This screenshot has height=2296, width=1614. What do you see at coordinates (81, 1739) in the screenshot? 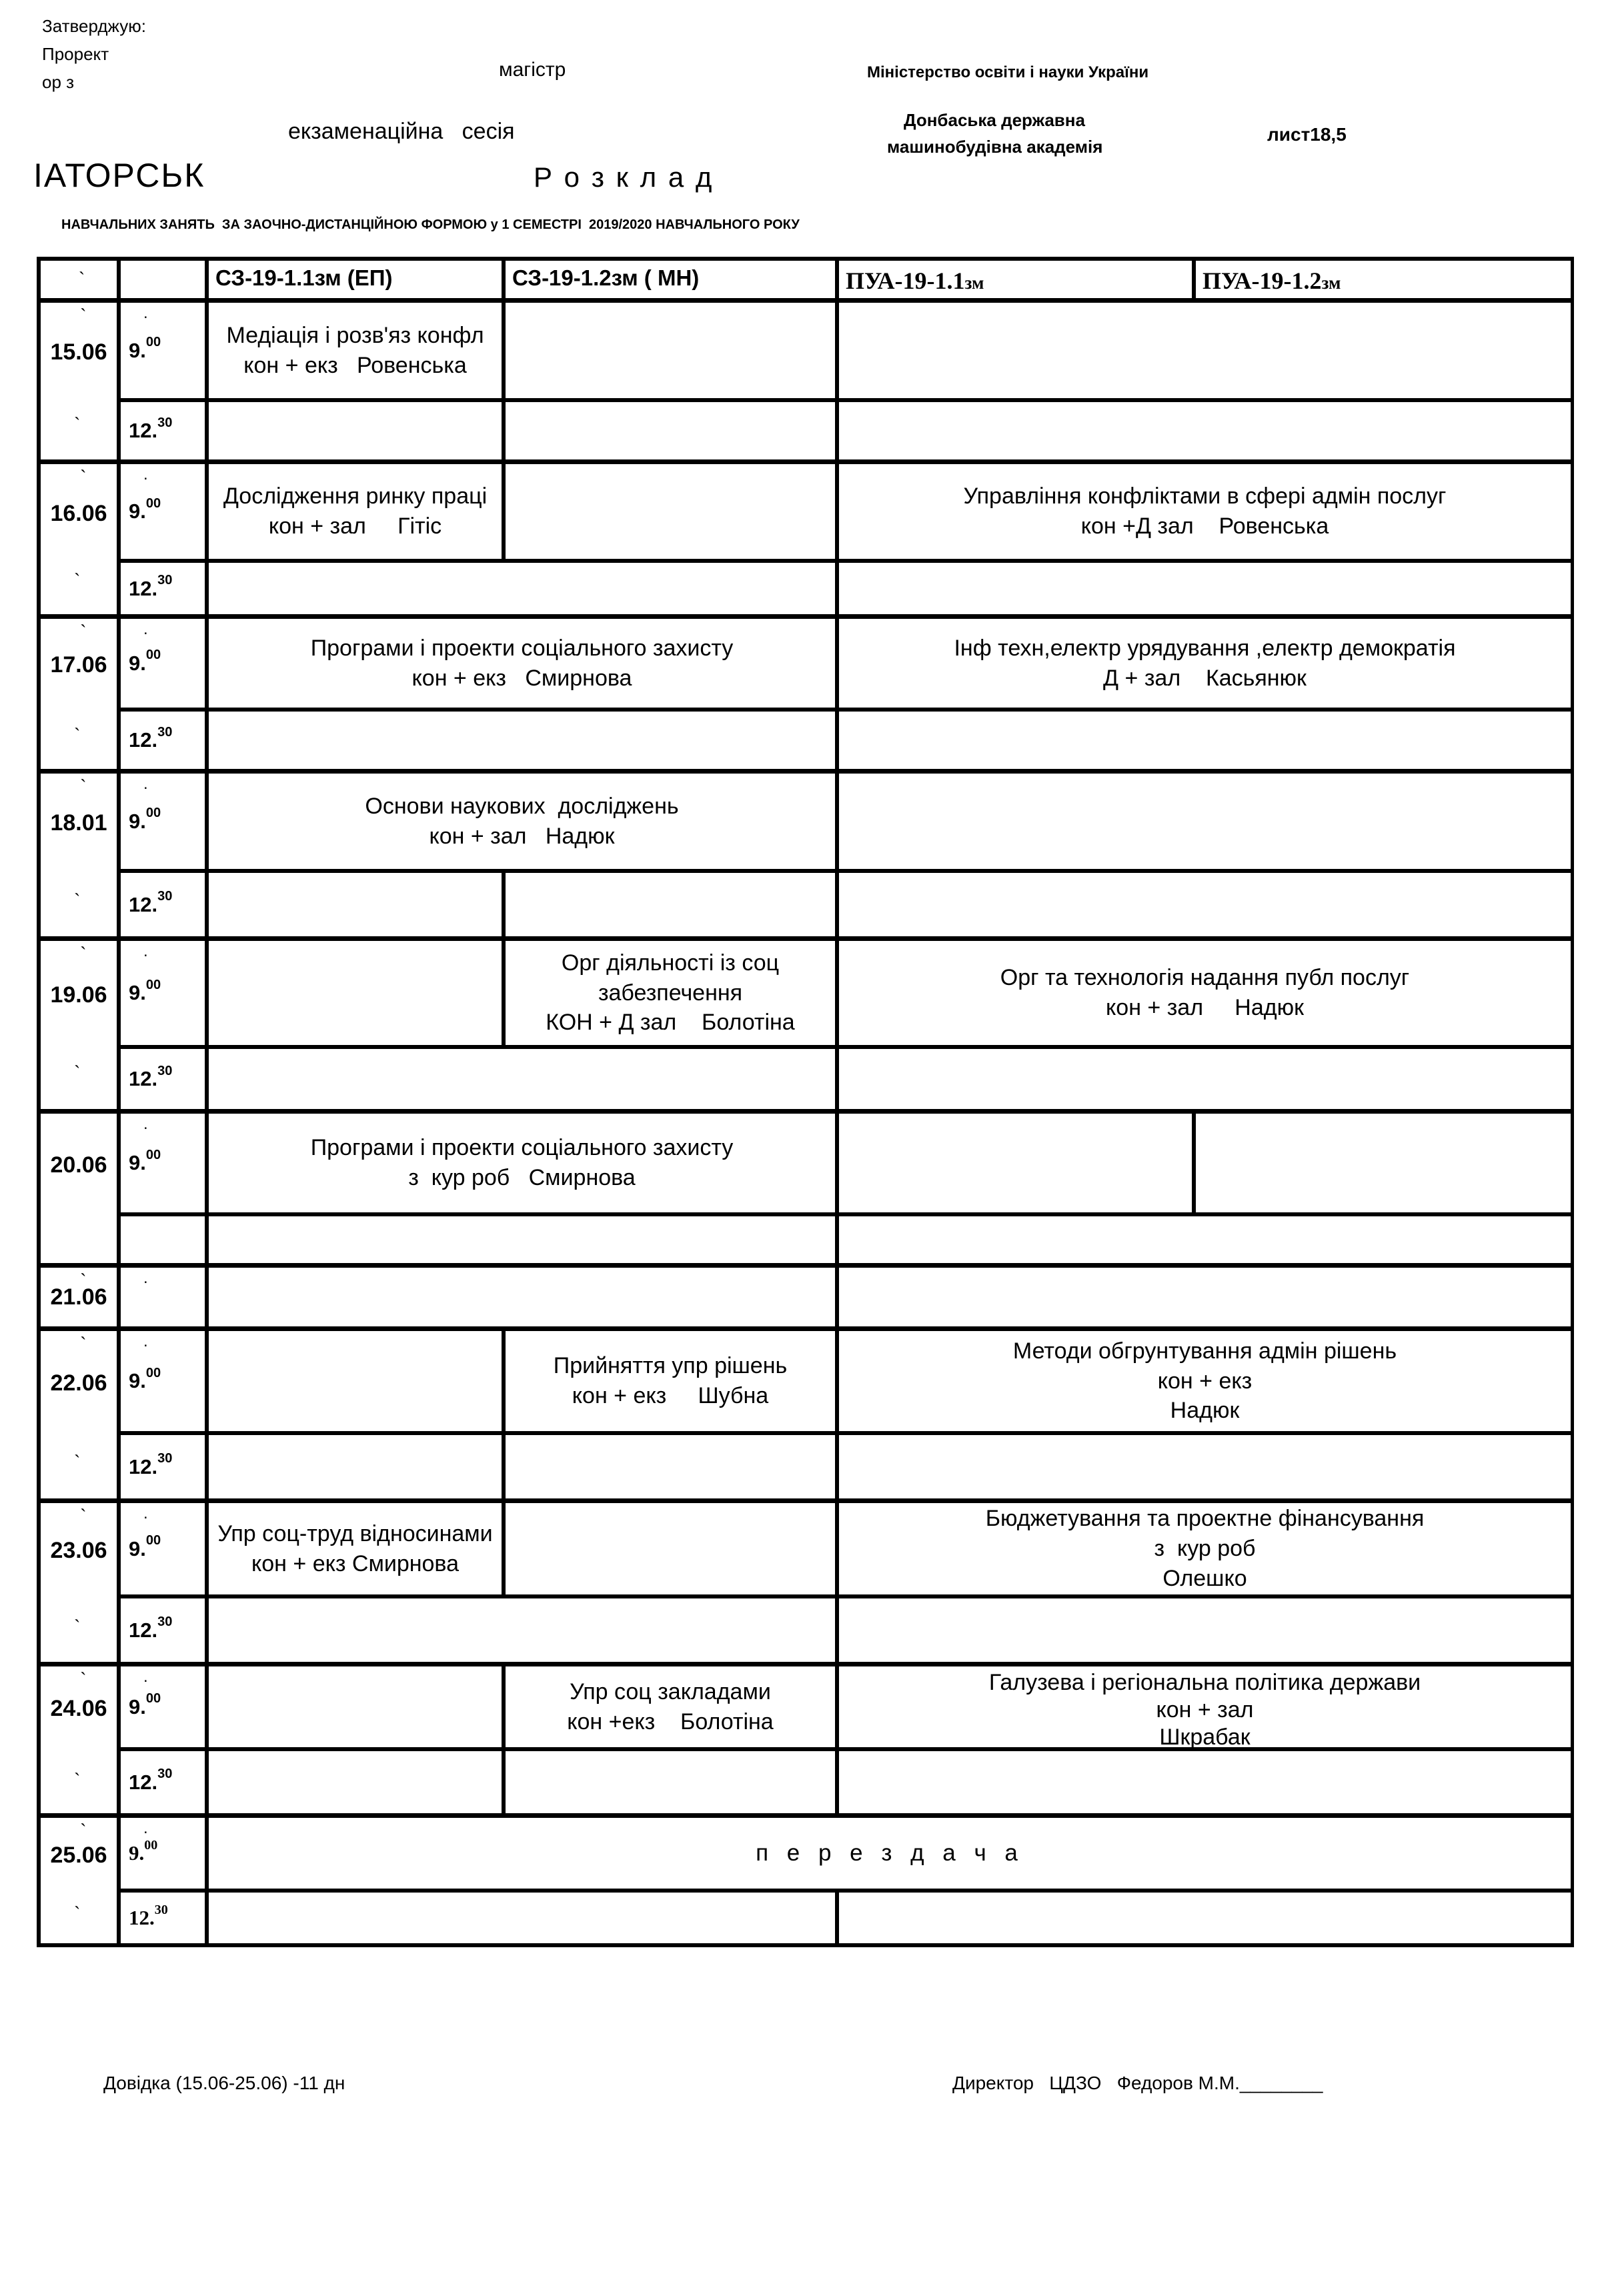
I see `date-cell: ` 24.06 `` at bounding box center [81, 1739].